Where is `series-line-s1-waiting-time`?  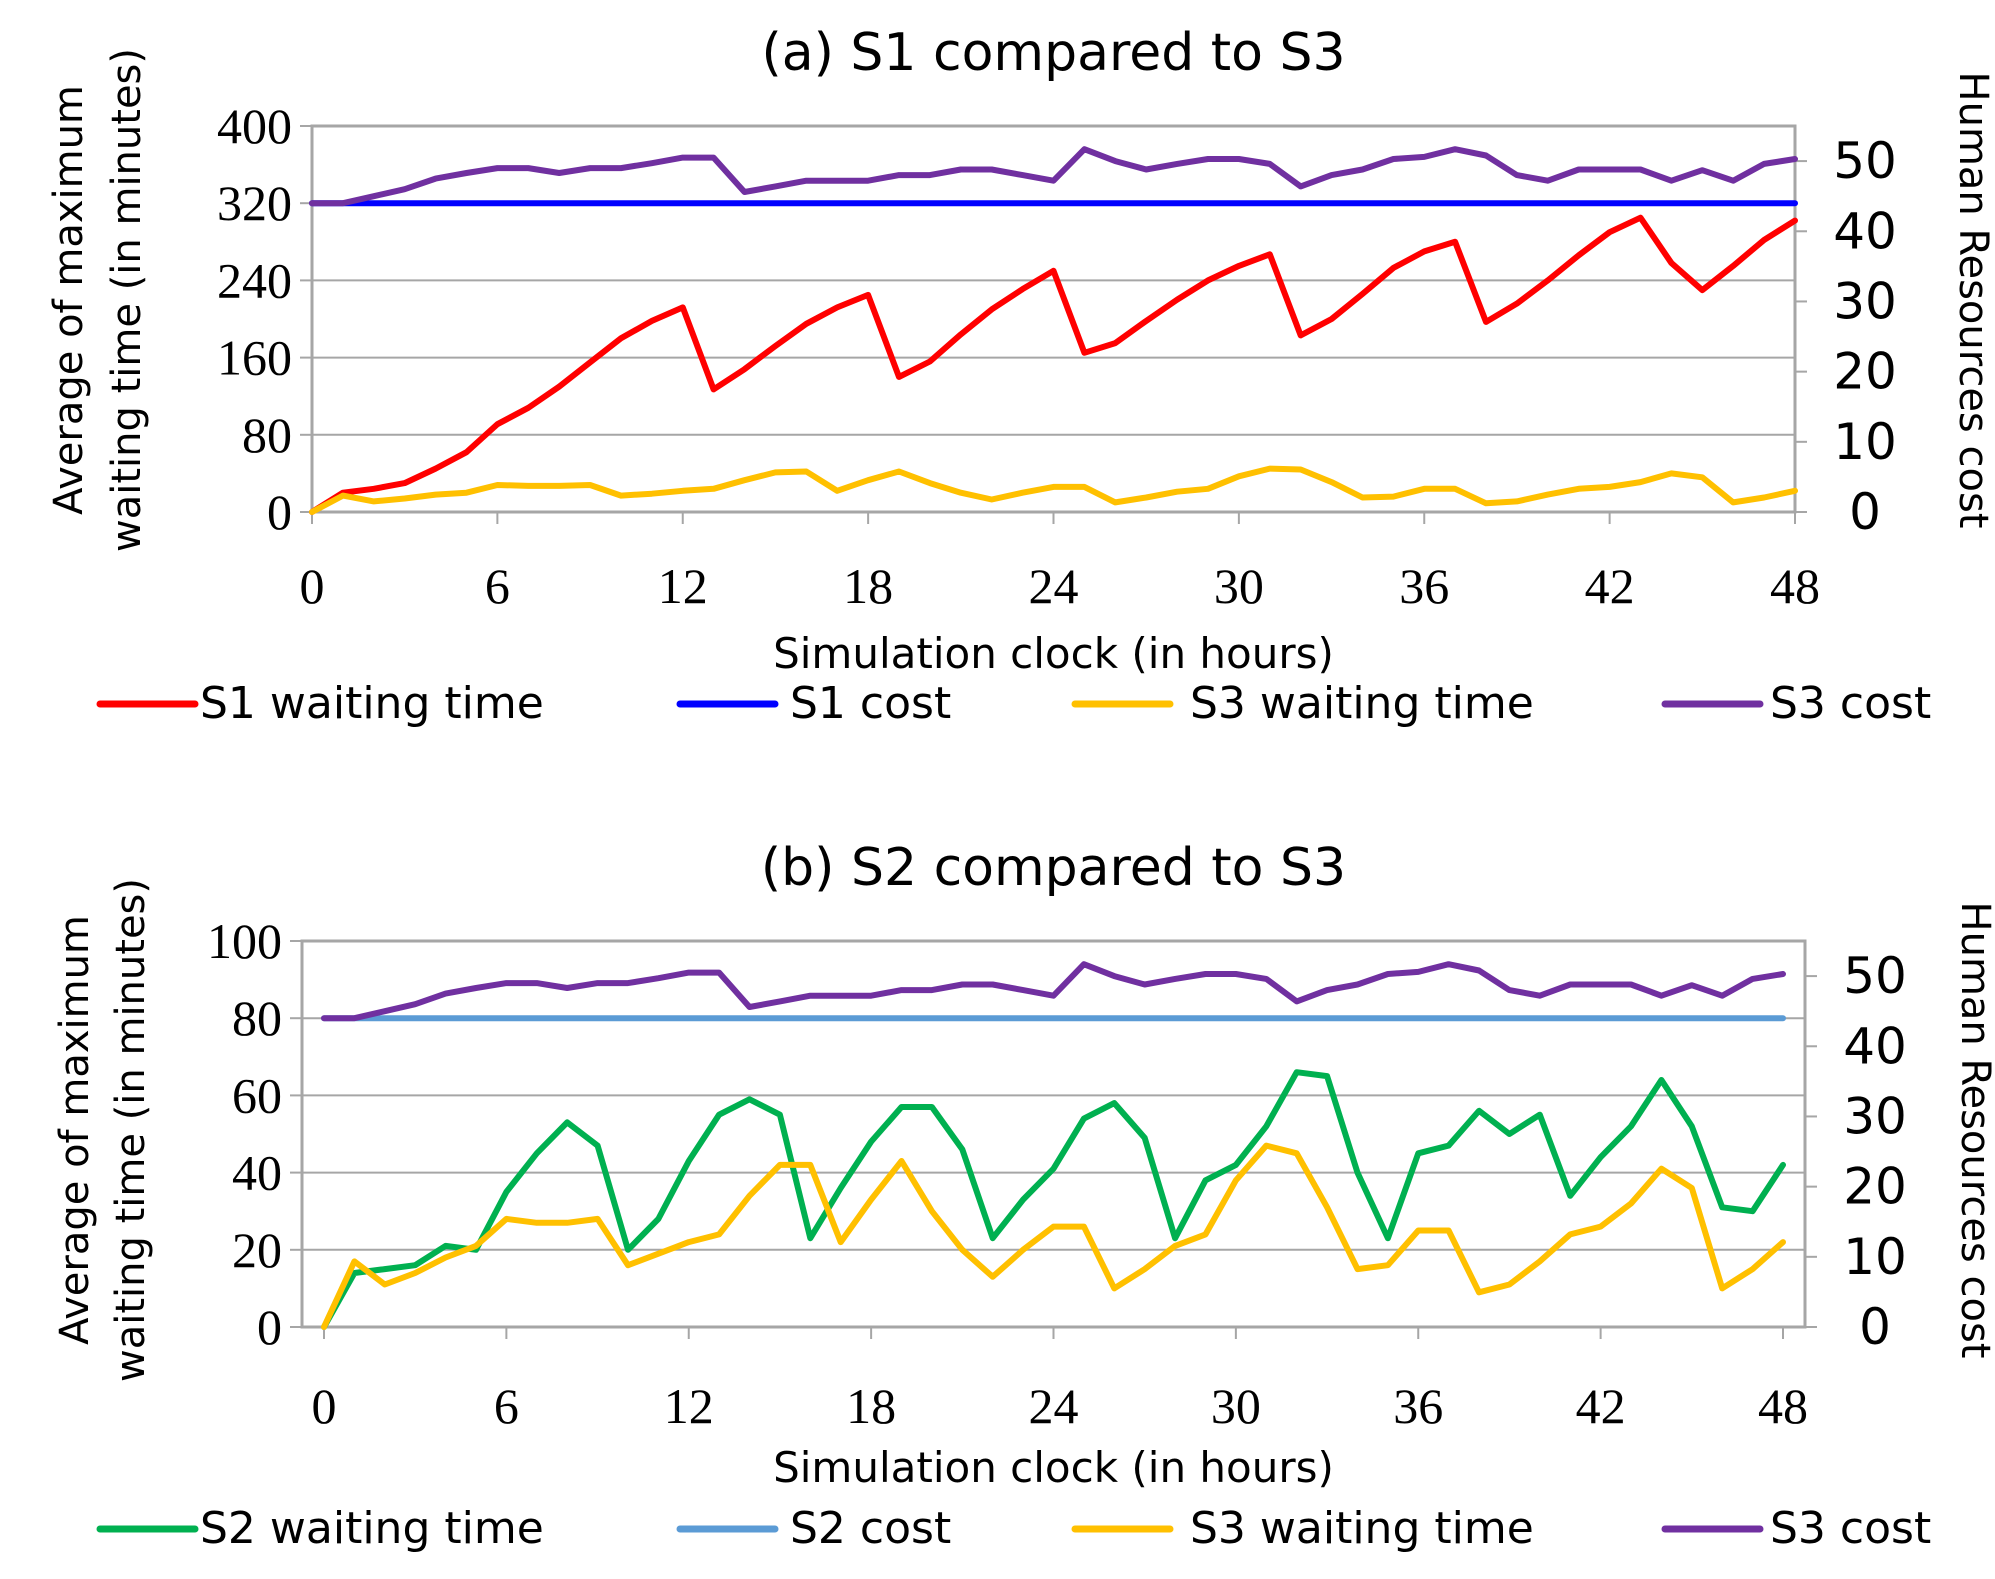 series-line-s1-waiting-time is located at coordinates (1053, 364).